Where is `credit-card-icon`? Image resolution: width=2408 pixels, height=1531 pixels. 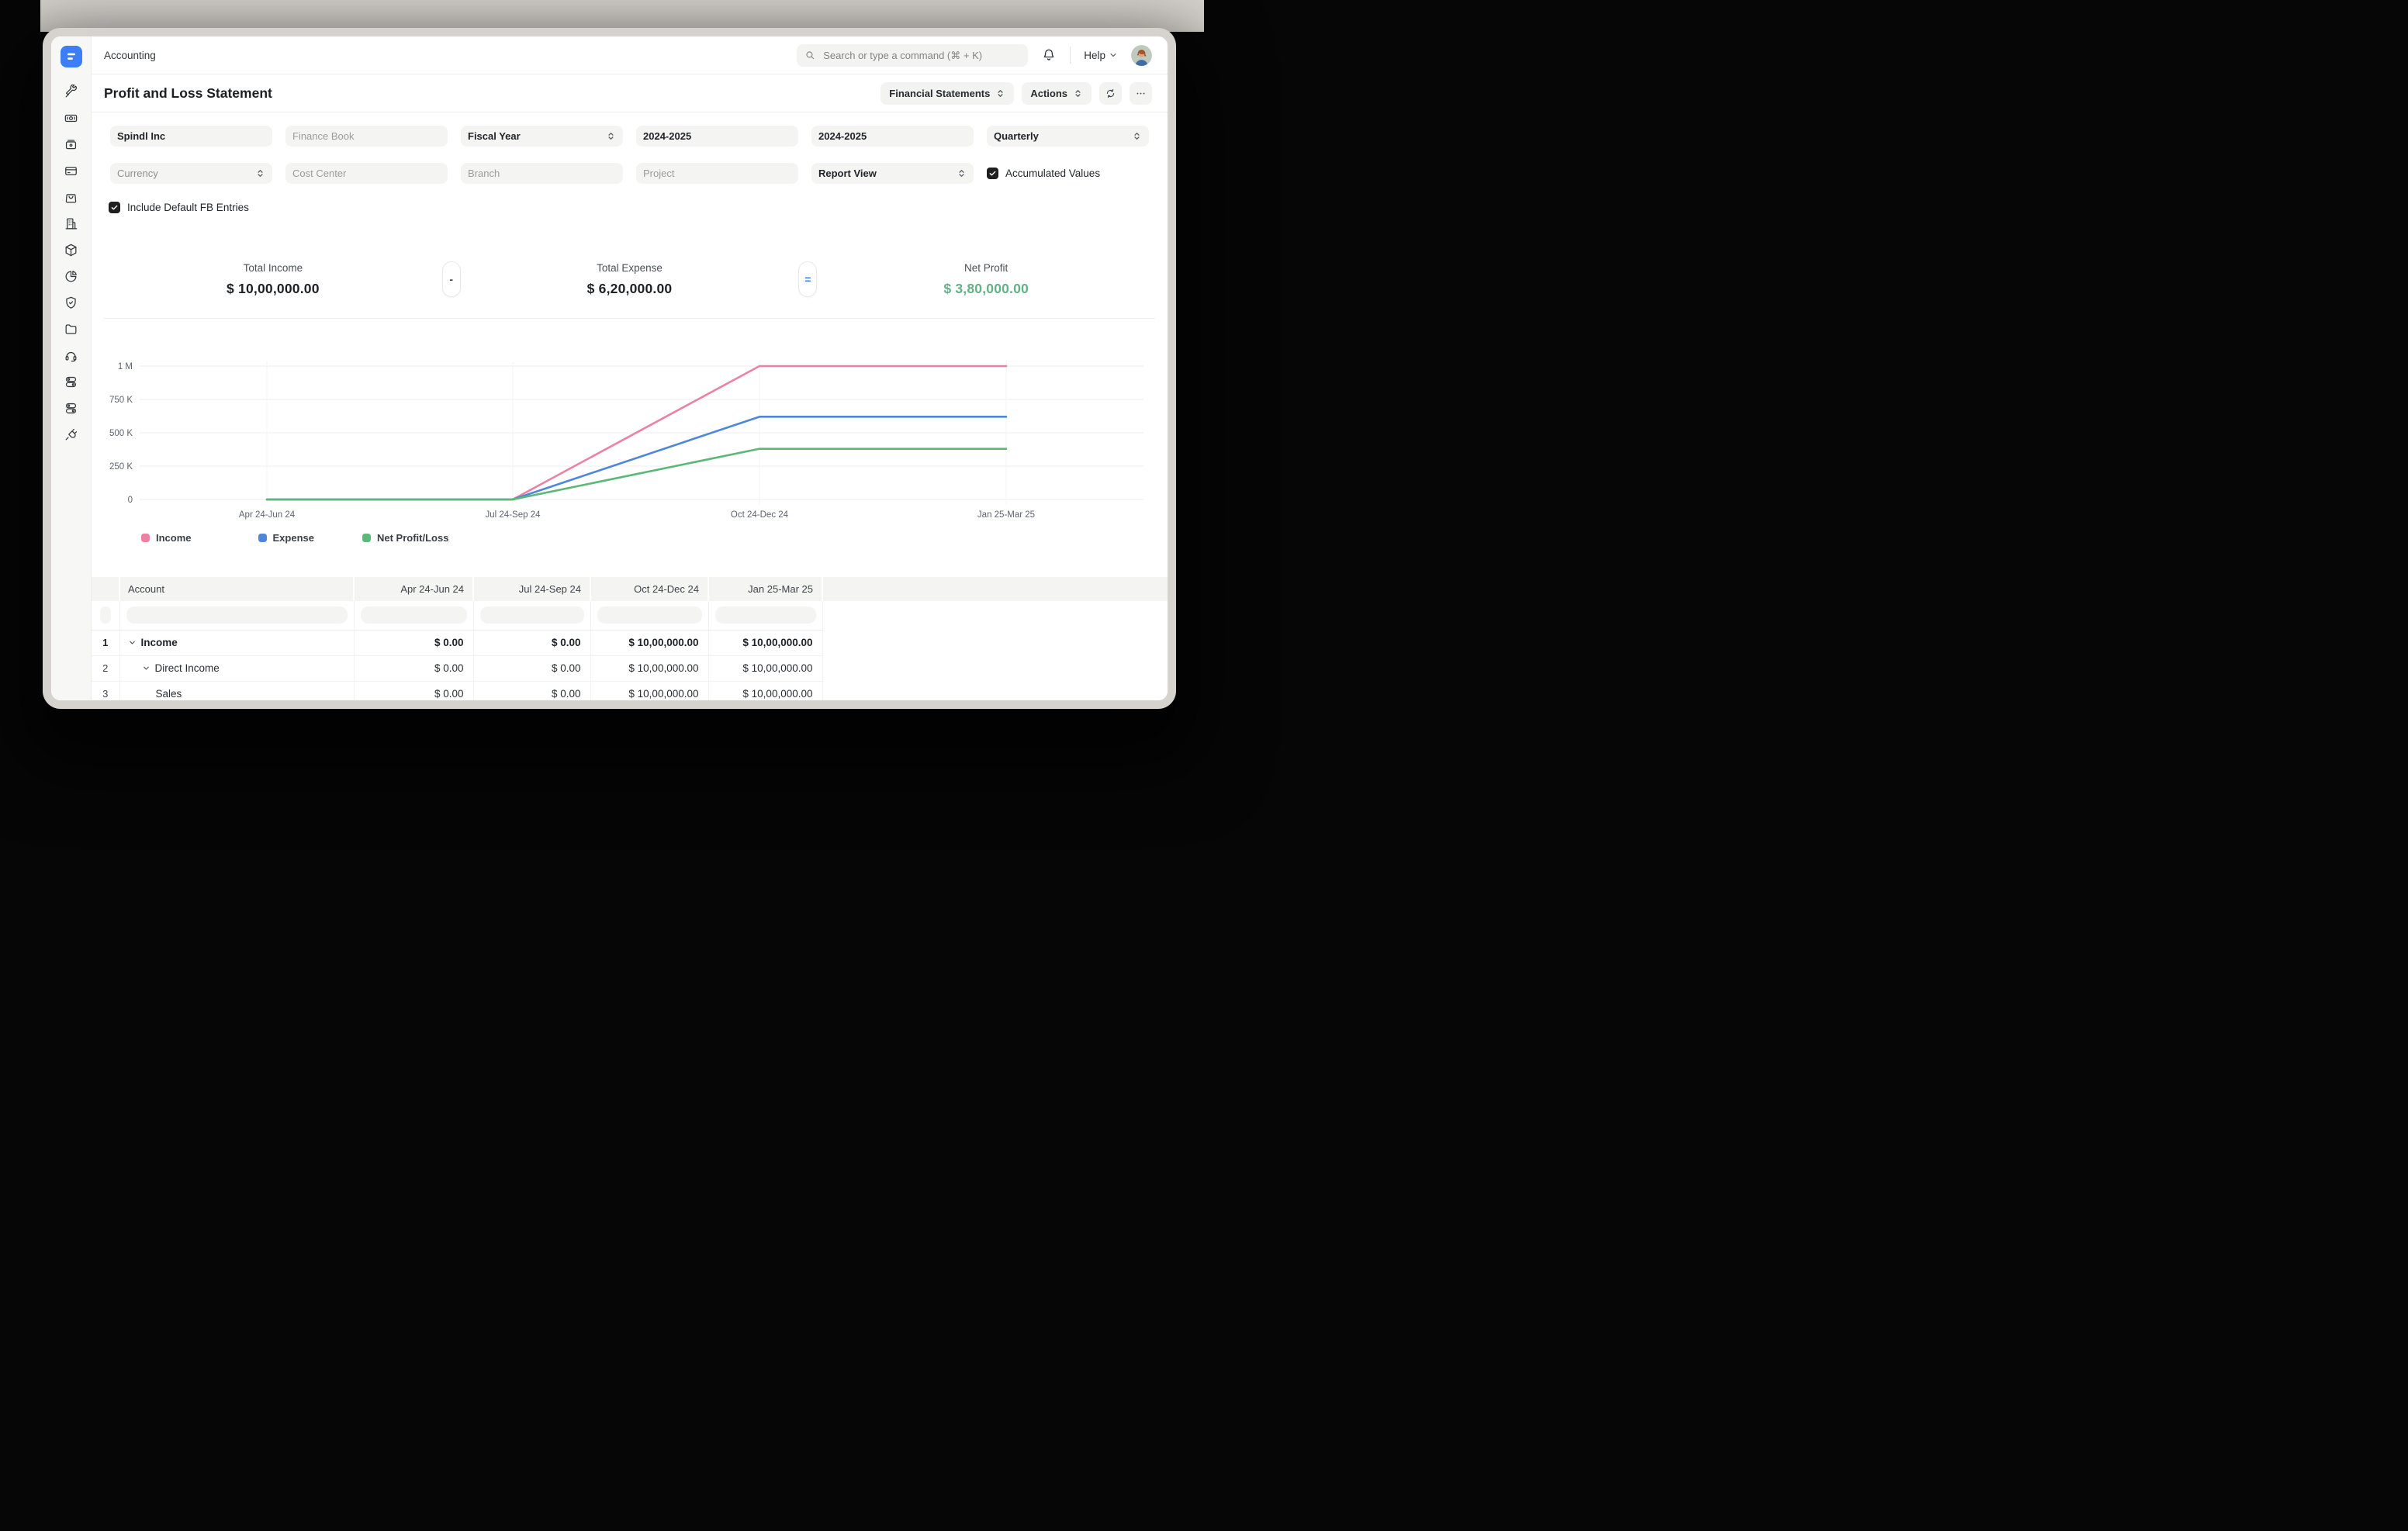
credit-card-icon is located at coordinates (71, 171).